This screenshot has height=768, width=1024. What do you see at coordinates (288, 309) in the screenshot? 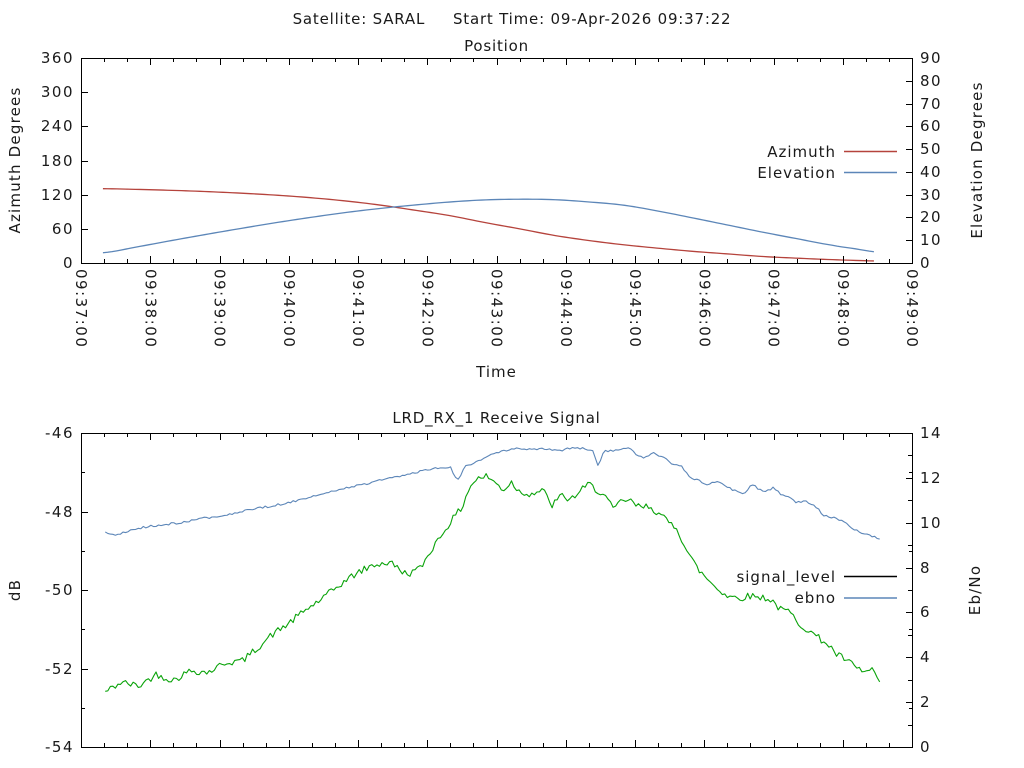
I see `x-tick-label: 09:40:00` at bounding box center [288, 309].